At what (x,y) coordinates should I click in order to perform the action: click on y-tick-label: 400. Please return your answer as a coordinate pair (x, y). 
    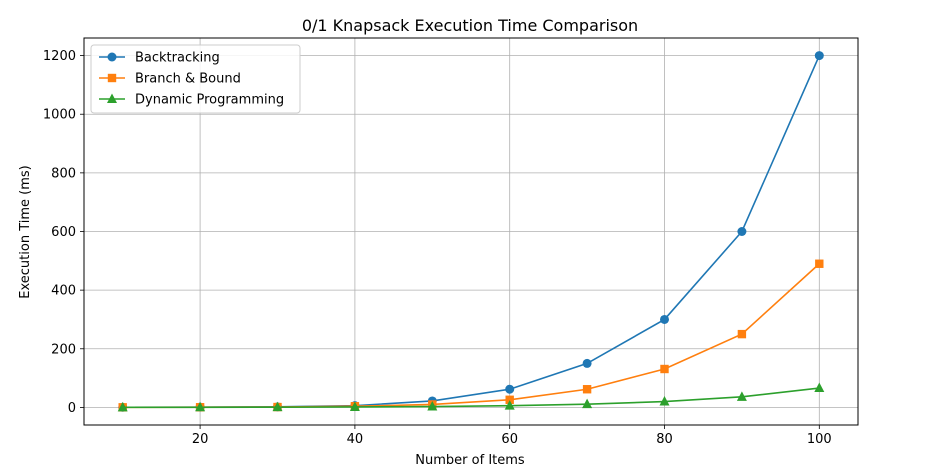
    Looking at the image, I should click on (63, 291).